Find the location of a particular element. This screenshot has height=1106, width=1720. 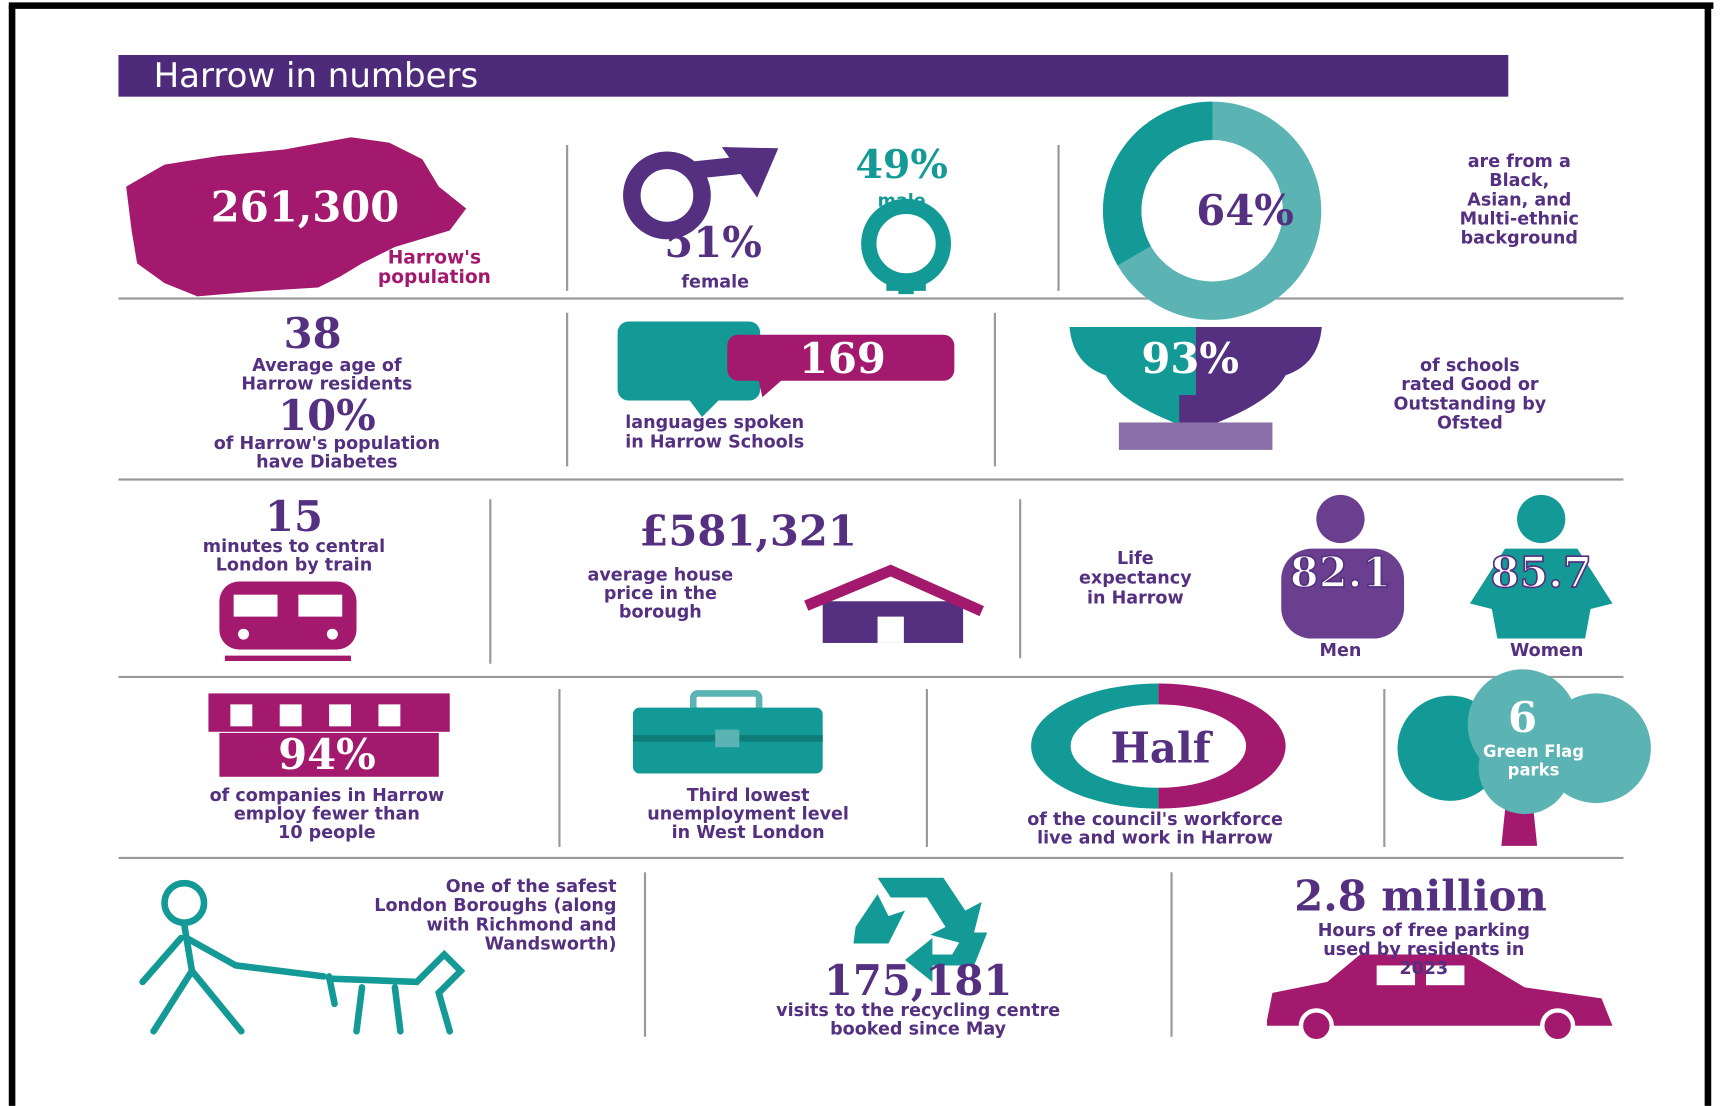

label: with Richmond and is located at coordinates (521, 925).